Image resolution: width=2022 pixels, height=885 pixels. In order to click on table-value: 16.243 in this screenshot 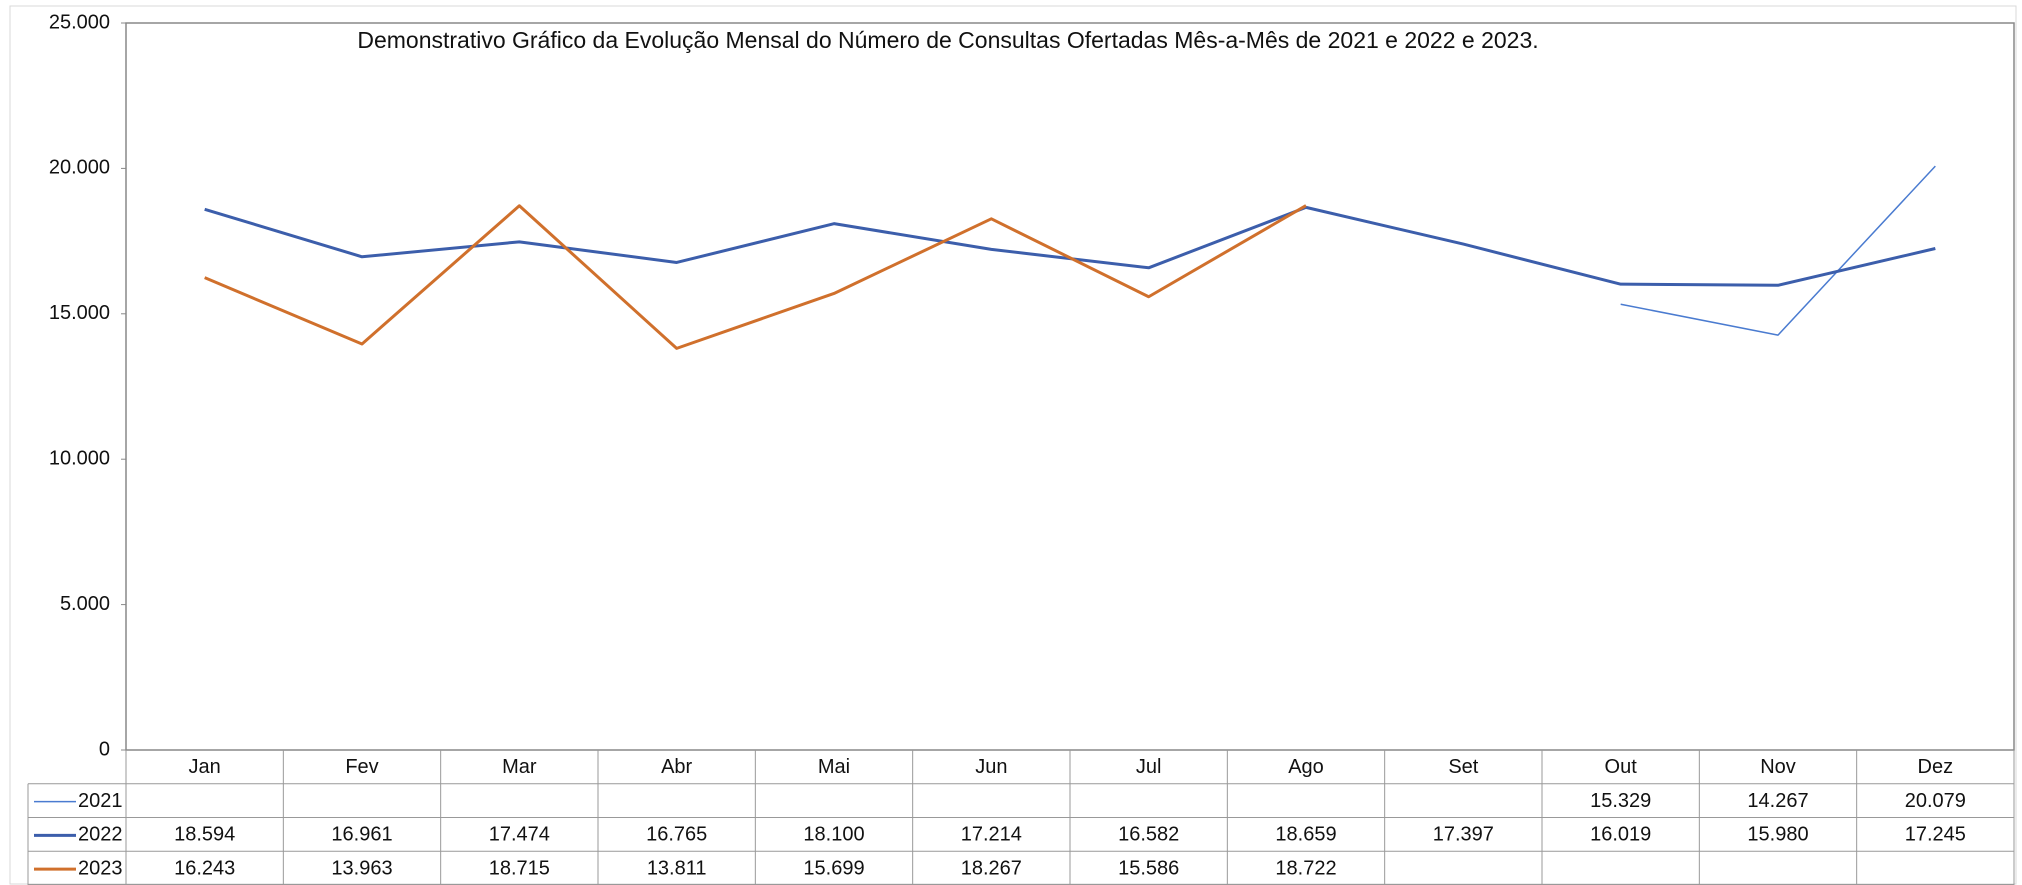, I will do `click(204, 868)`.